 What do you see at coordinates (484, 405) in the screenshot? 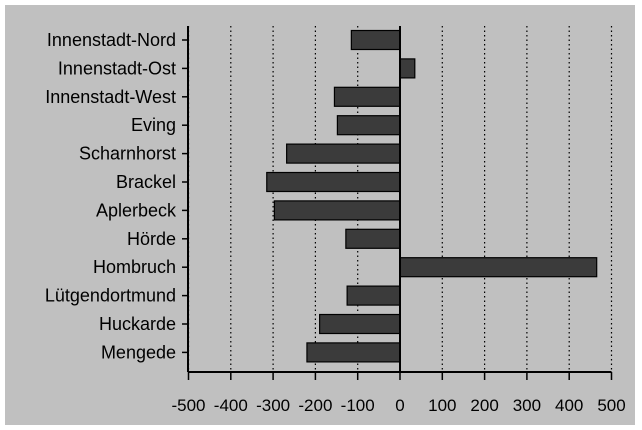
I see `x-tick-label: 200` at bounding box center [484, 405].